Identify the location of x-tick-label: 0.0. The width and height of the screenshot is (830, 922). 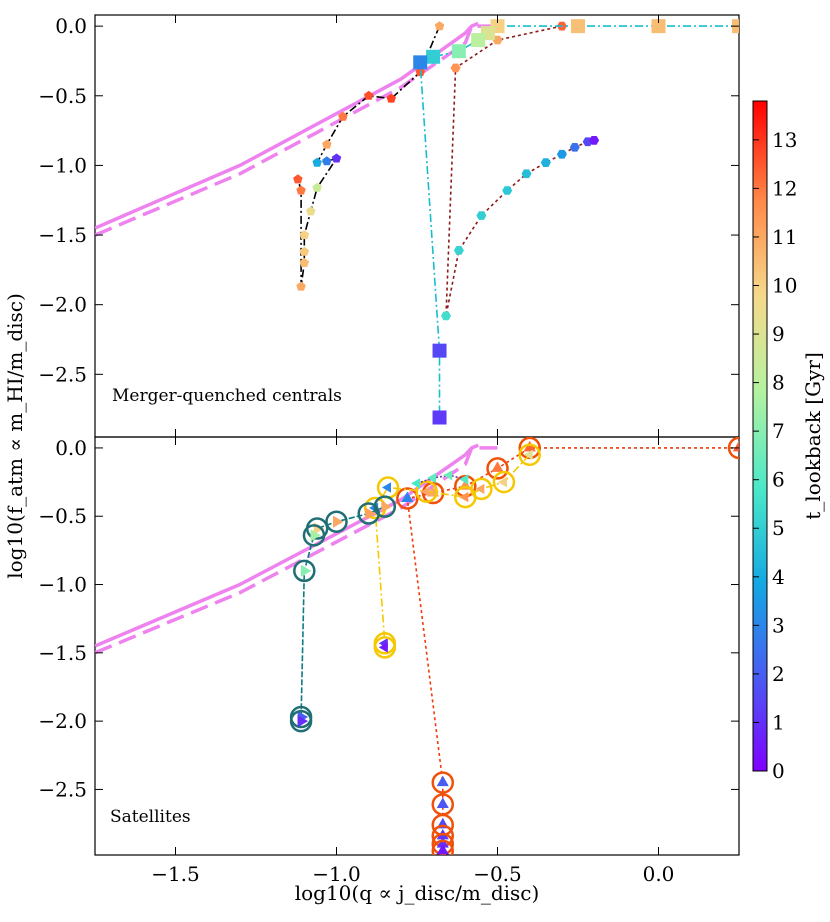
(659, 874).